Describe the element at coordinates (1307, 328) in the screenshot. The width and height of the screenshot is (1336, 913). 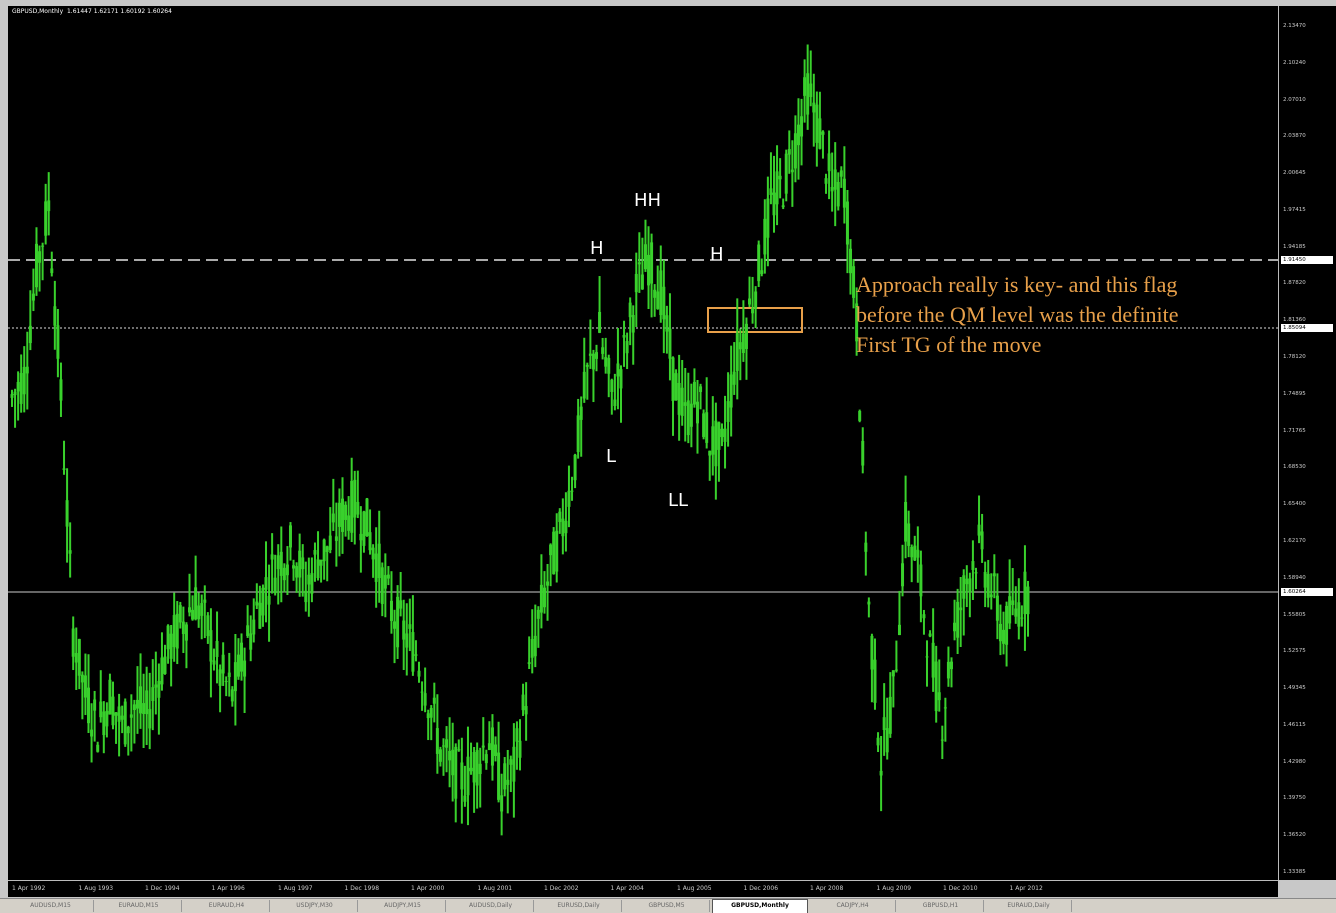
I see `price-tag-dotted: 1.85094` at that location.